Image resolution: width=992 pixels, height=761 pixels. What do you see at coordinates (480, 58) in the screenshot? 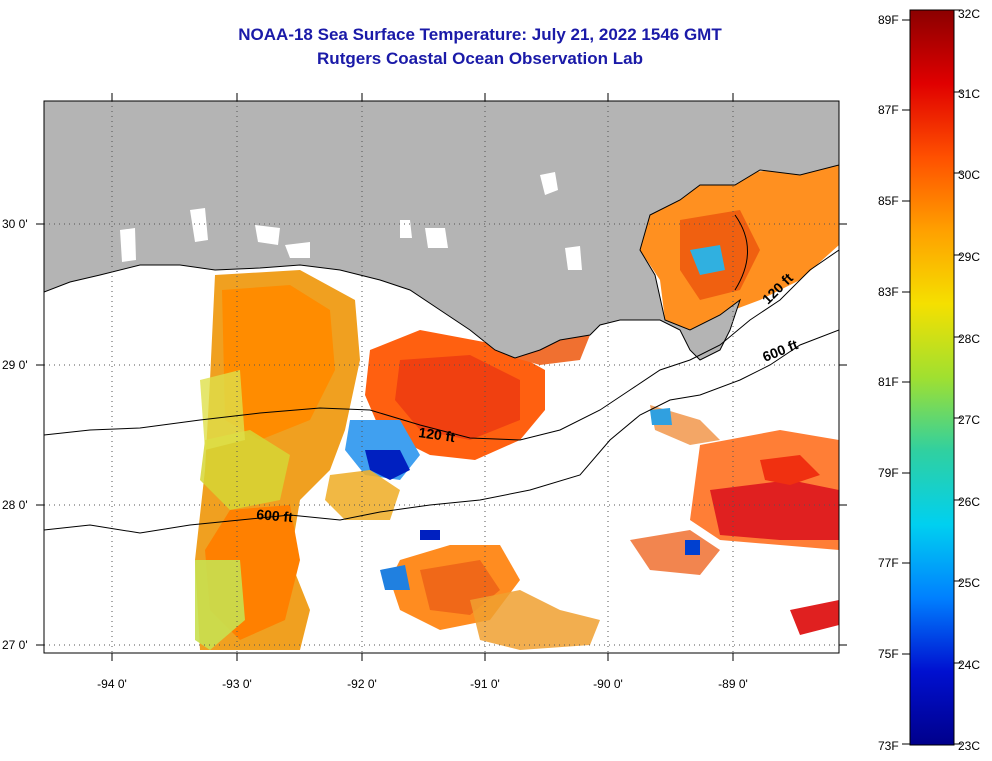
I see `map-subtitle: Rutgers Coastal Ocean Observation Lab` at bounding box center [480, 58].